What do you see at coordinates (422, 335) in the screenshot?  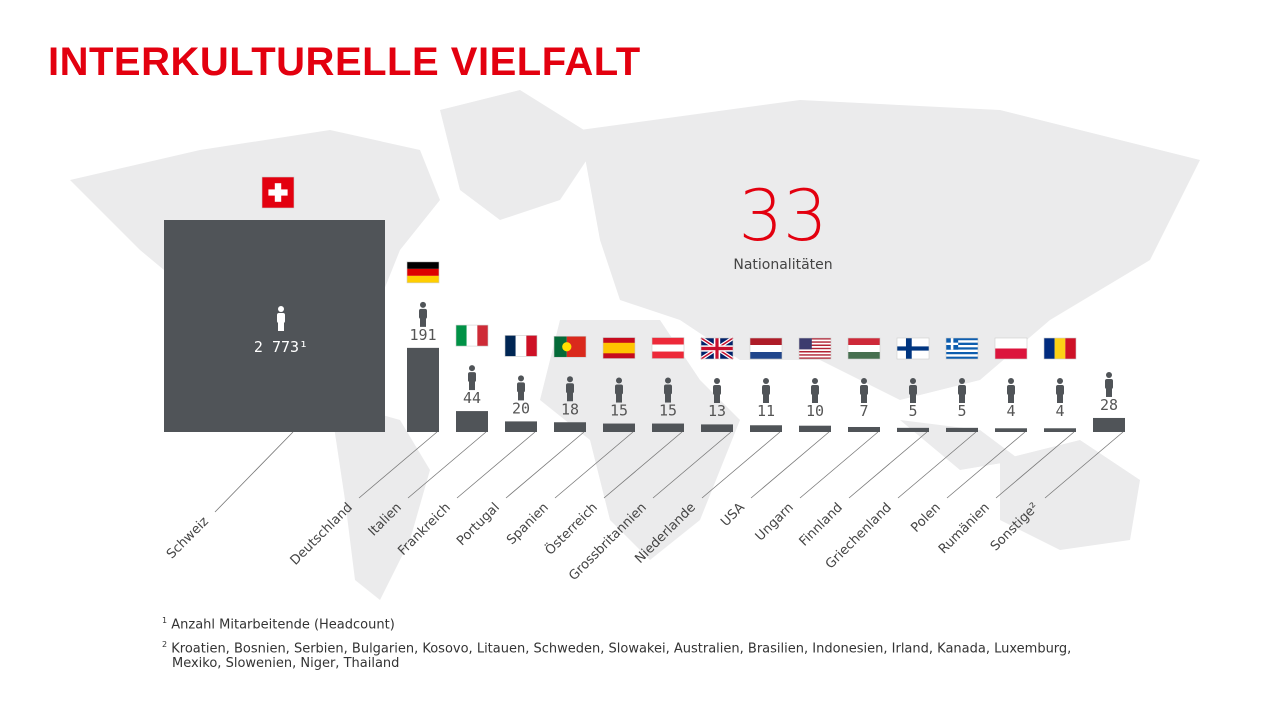 I see `value-label: 191` at bounding box center [422, 335].